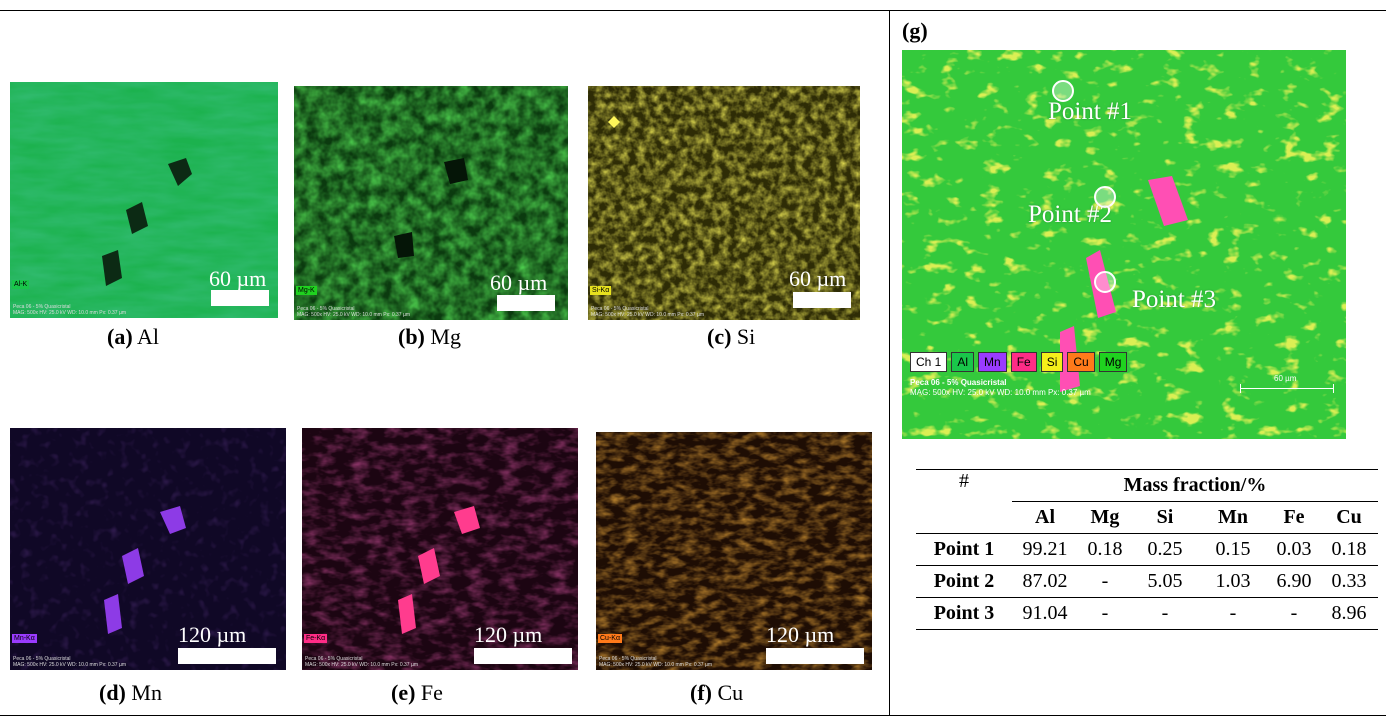 Image resolution: width=1386 pixels, height=724 pixels. I want to click on channel-legend: Ch 1 Al Mn Fe Si Cu Mg, so click(1019, 362).